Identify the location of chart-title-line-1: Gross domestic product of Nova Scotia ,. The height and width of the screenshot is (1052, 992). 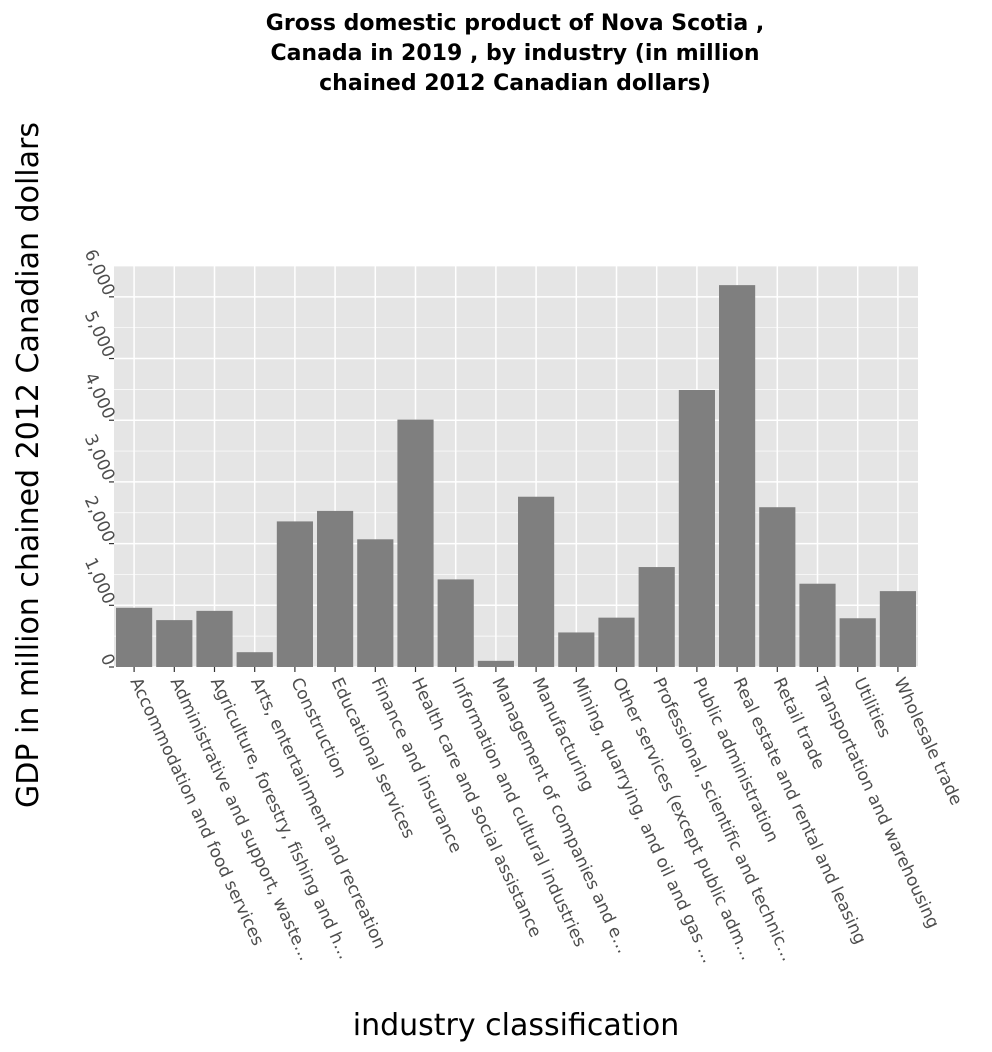
(515, 23).